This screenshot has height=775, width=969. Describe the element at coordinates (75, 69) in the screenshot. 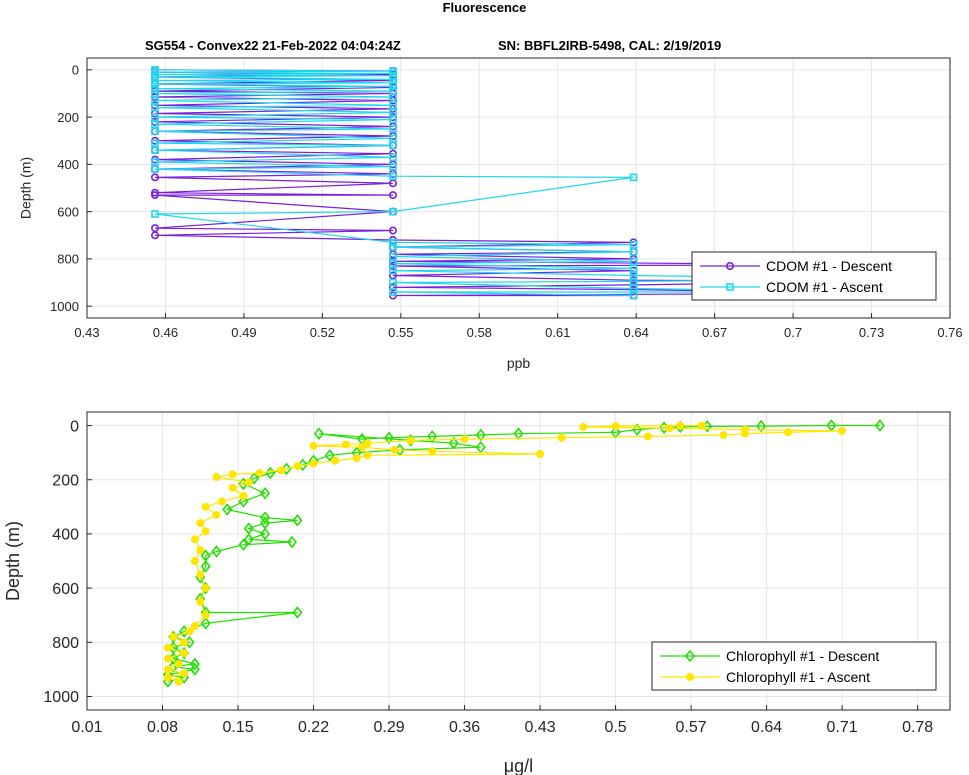

I see `y-tick-label: 0` at that location.